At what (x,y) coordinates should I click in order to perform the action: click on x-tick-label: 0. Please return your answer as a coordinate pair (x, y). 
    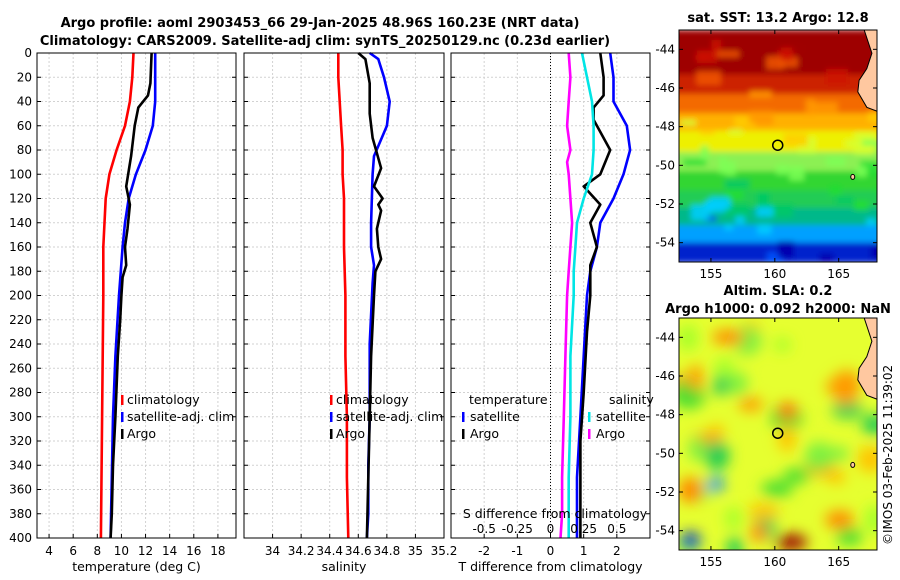
    Looking at the image, I should click on (551, 551).